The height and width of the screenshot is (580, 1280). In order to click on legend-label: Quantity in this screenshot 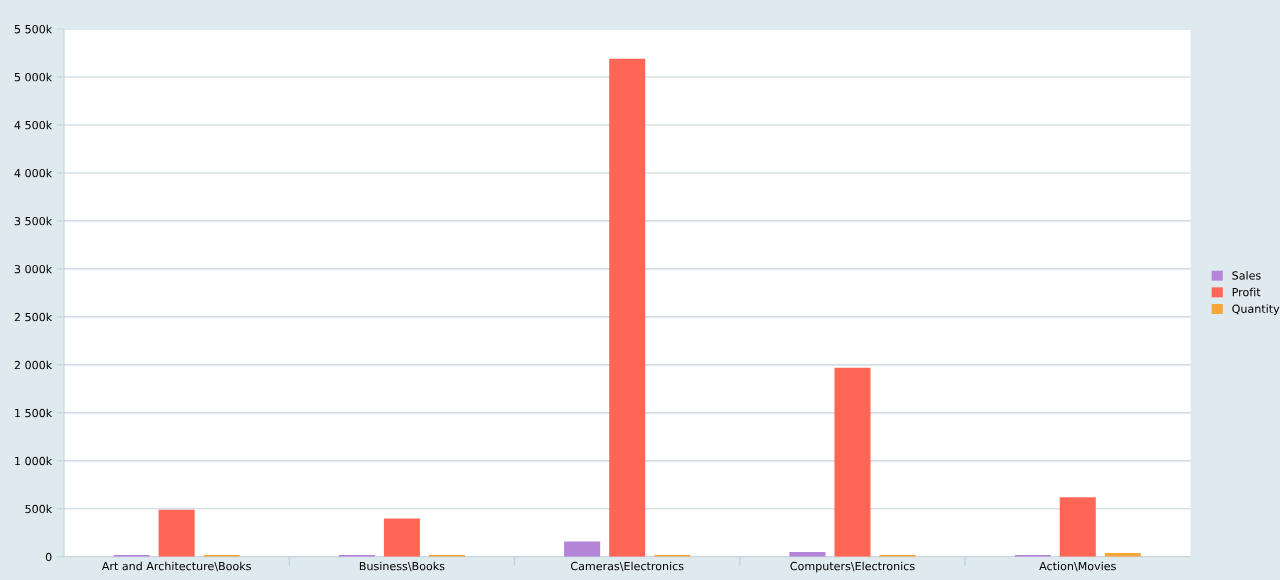, I will do `click(1256, 310)`.